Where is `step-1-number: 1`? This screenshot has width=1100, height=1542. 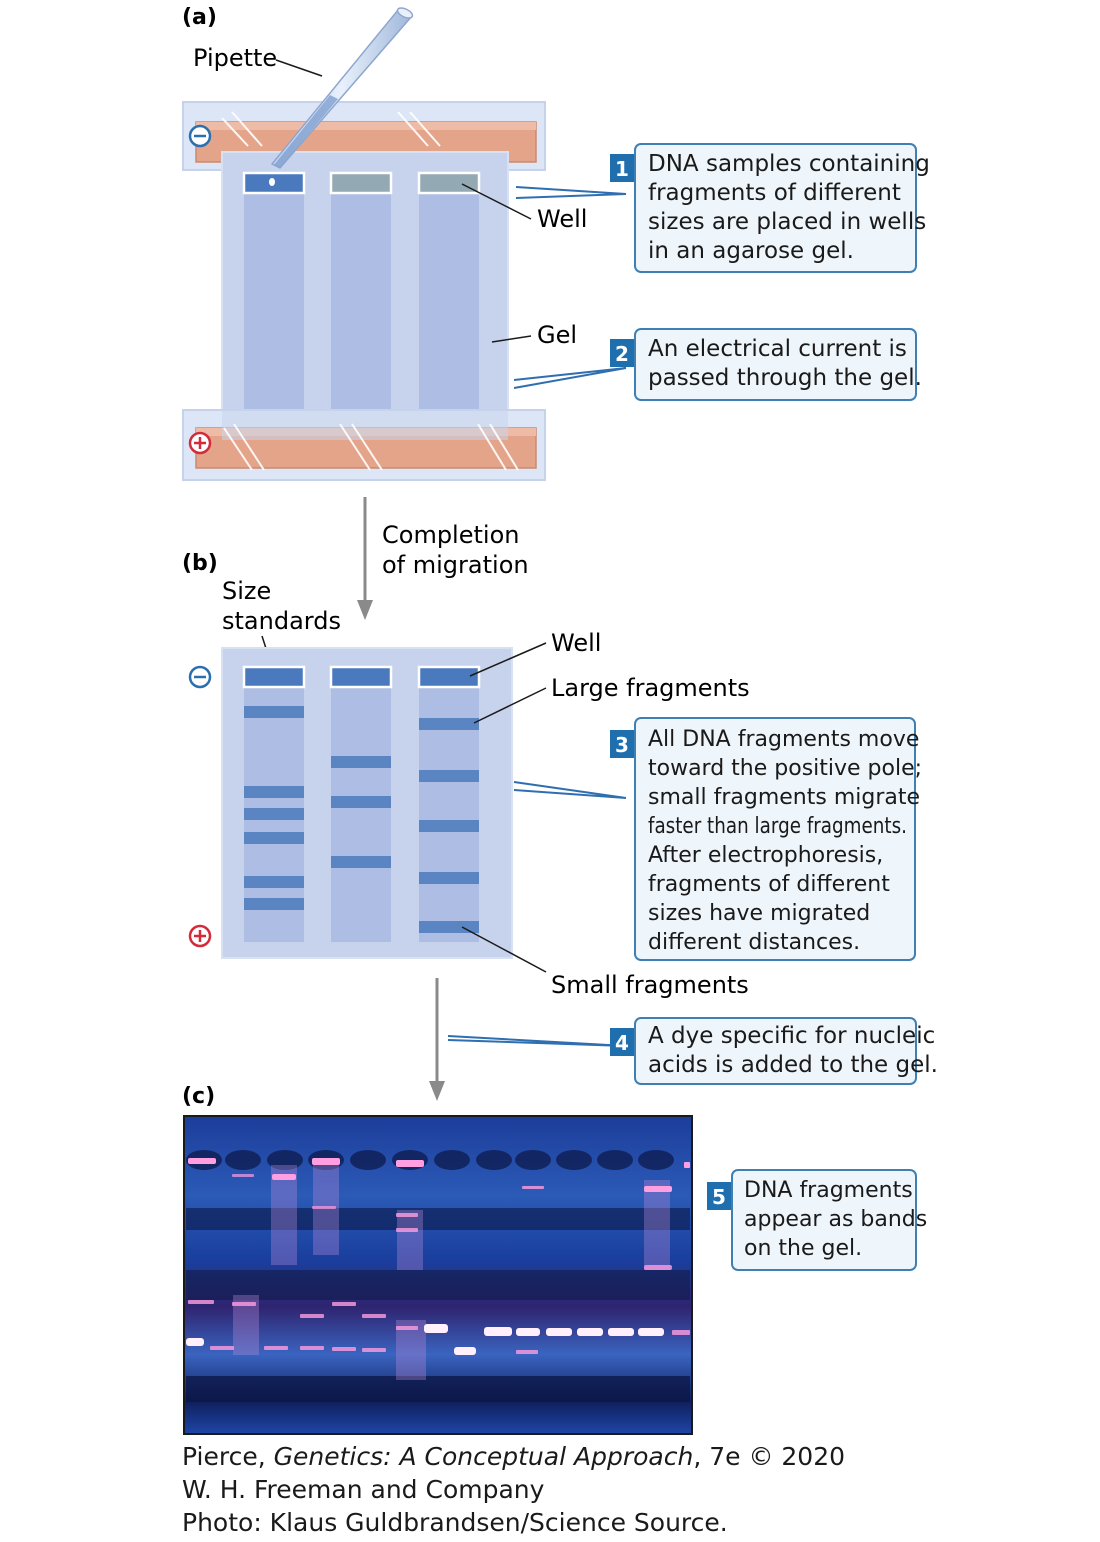 step-1-number: 1 is located at coordinates (622, 169).